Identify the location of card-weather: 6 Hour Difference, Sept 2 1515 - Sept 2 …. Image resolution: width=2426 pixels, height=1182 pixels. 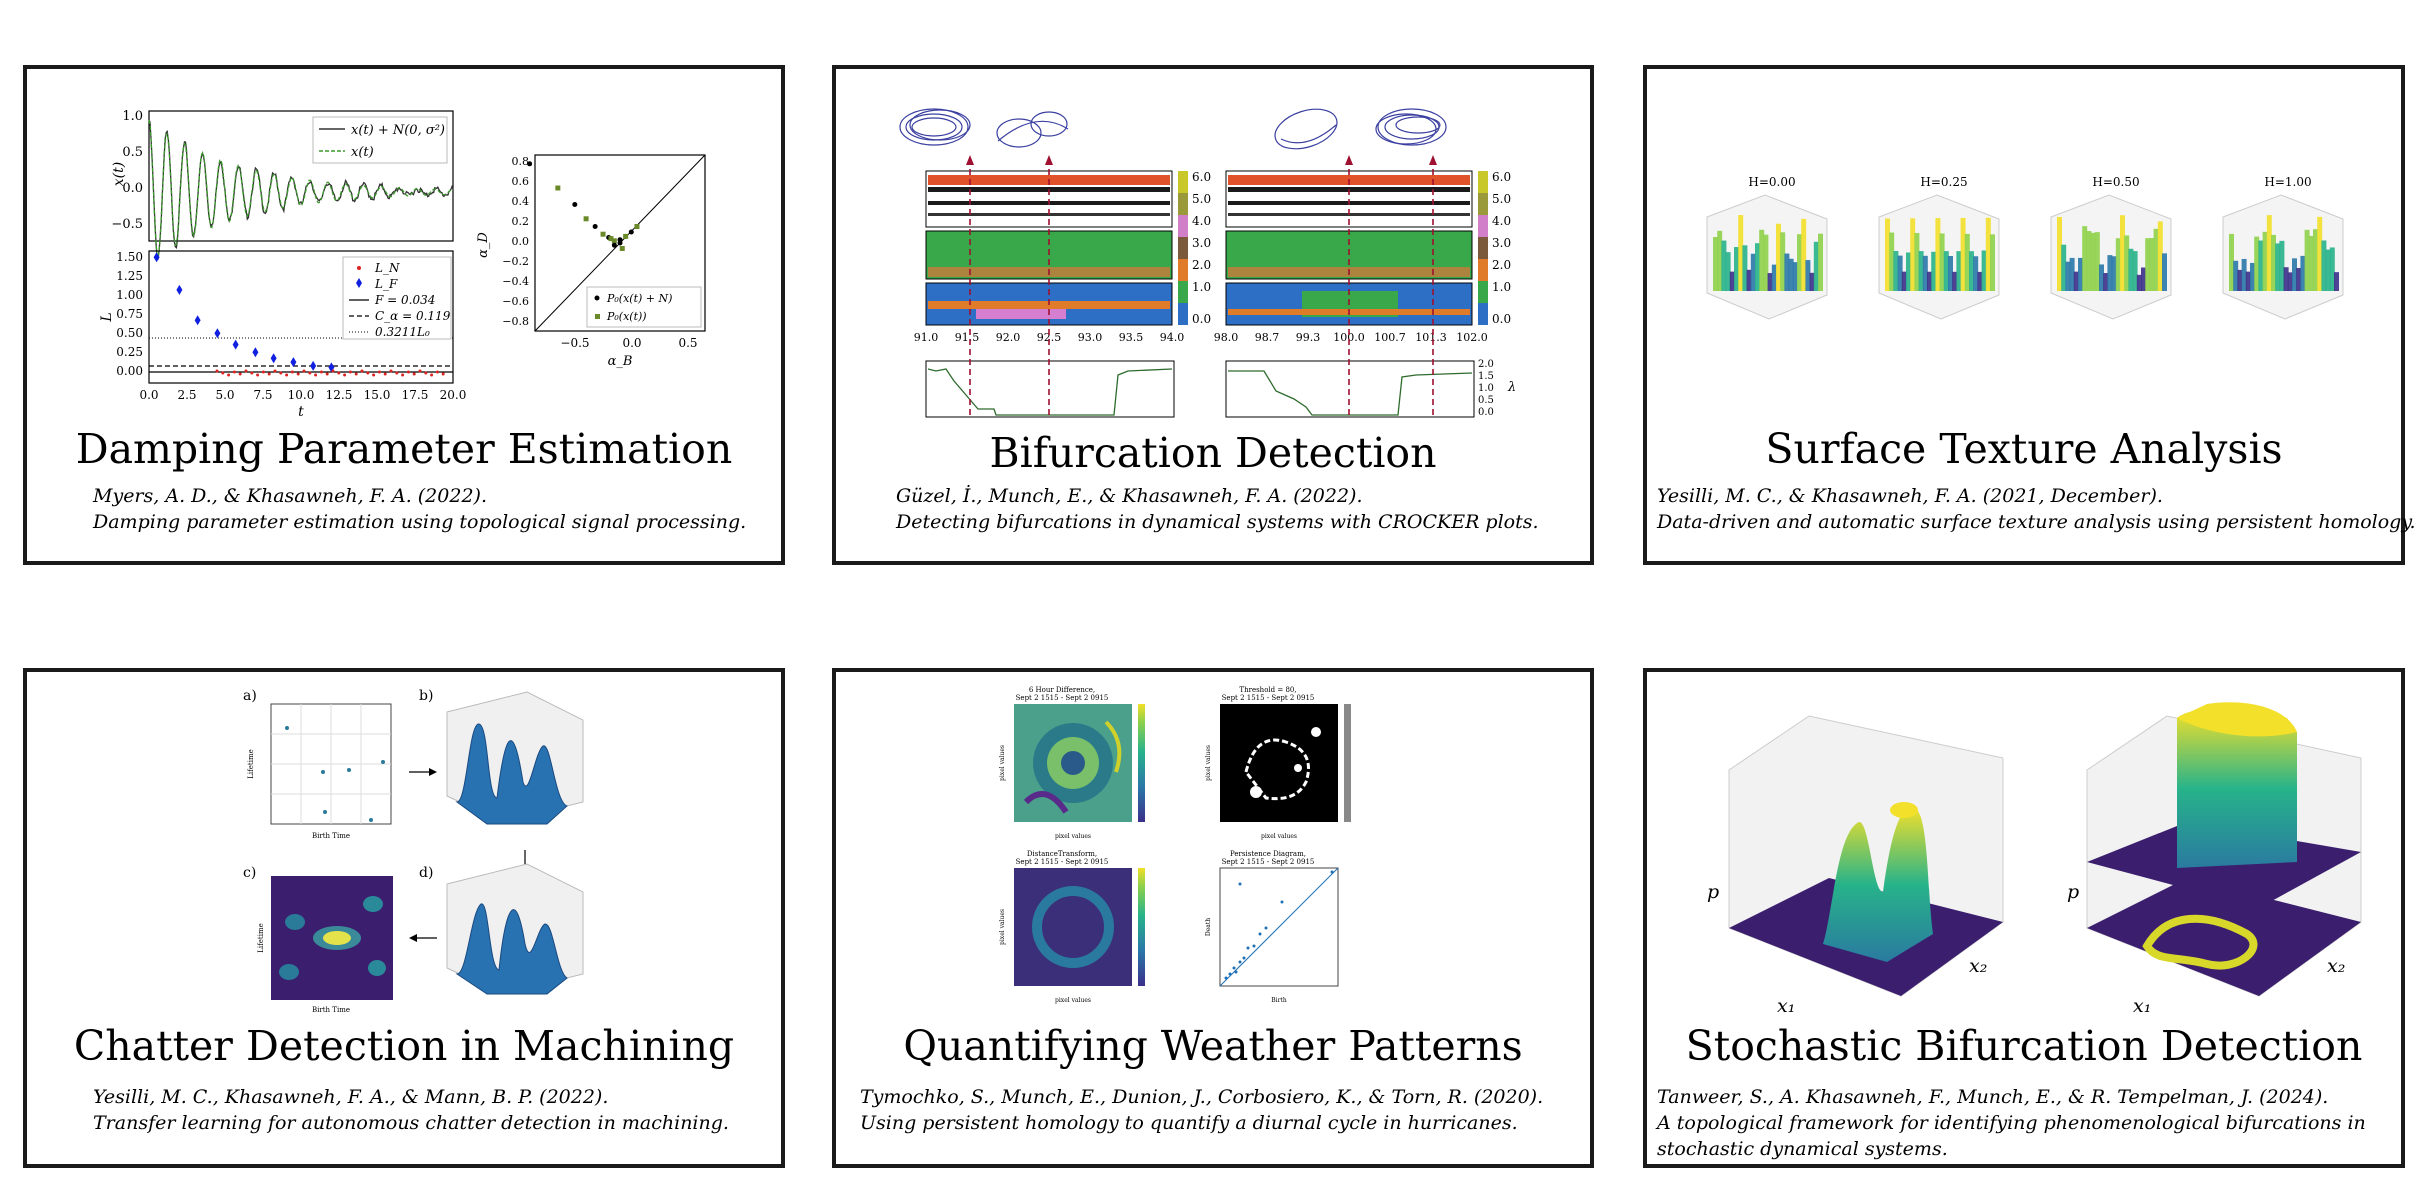
(1213, 918).